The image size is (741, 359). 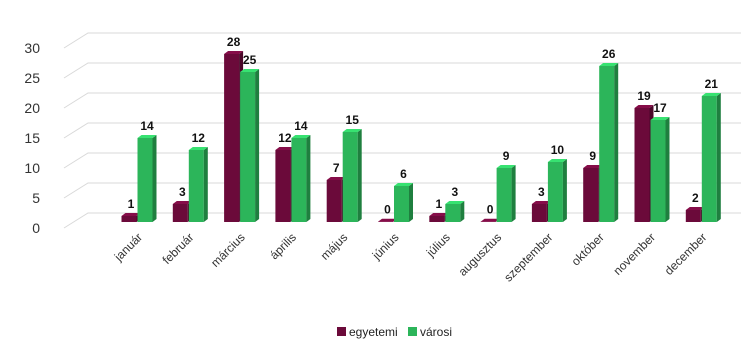 What do you see at coordinates (341, 331) in the screenshot?
I see `legend-swatch-egyetemi` at bounding box center [341, 331].